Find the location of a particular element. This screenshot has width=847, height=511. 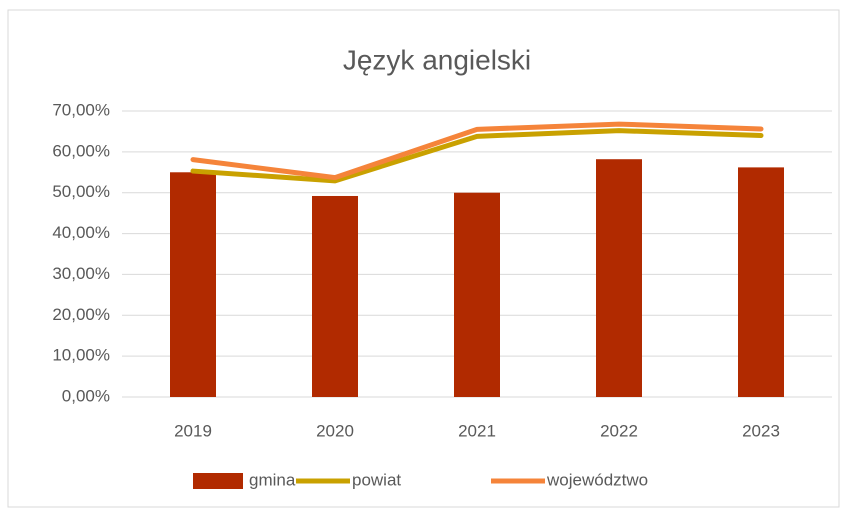

y-tick-label: 70,00% is located at coordinates (81, 109).